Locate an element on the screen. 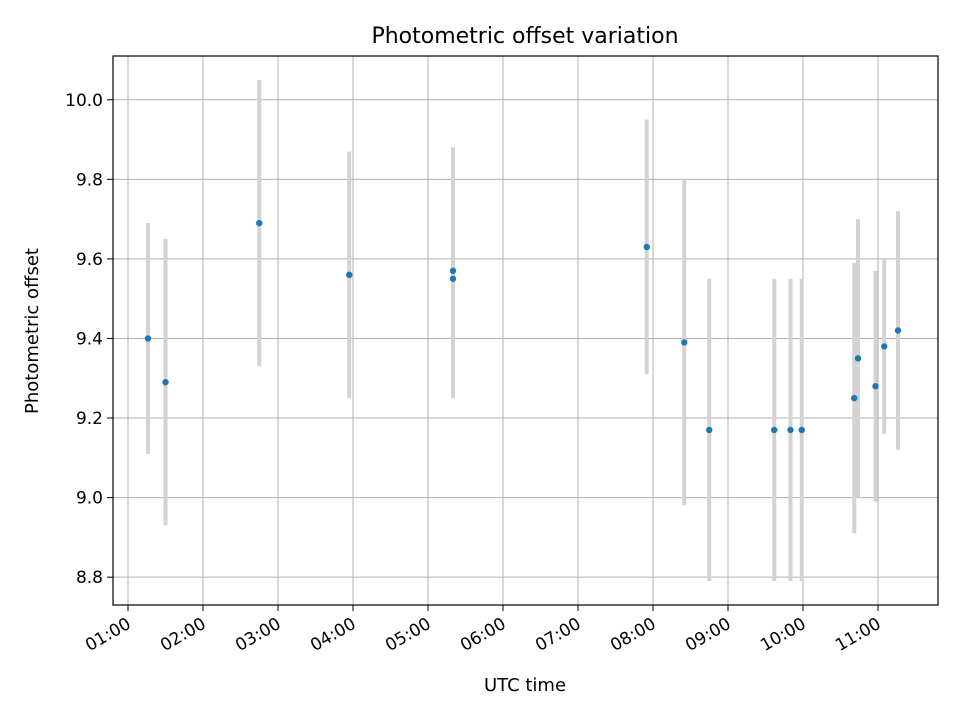  y-axis: 8.8 9.0 9.2 9.4 9.6 9.8 10.0 is located at coordinates (89, 339).